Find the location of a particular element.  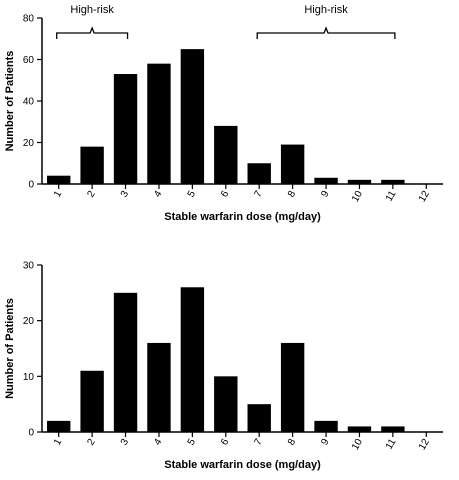

y-tick-label: 80 is located at coordinates (29, 19).